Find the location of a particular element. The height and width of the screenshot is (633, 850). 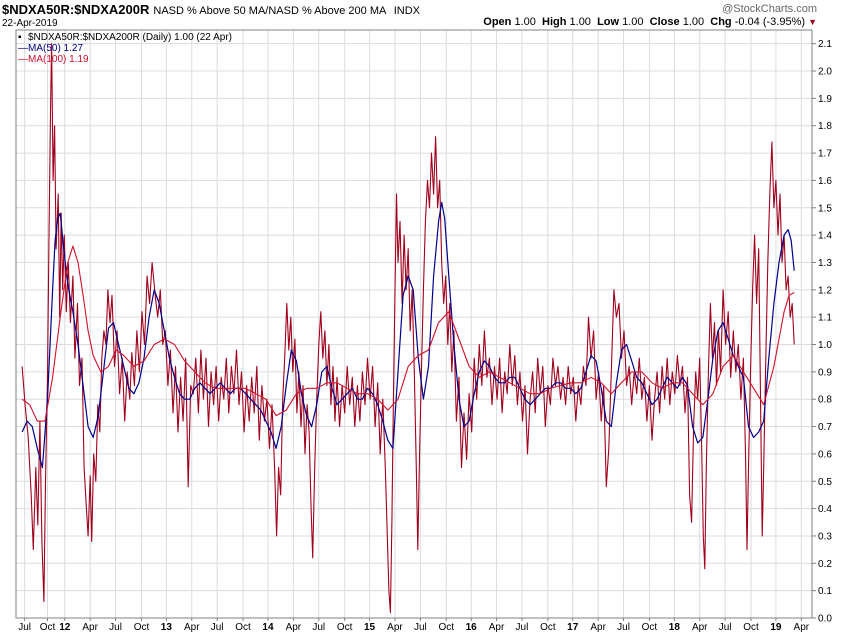

chg-label: Chg is located at coordinates (721, 22).